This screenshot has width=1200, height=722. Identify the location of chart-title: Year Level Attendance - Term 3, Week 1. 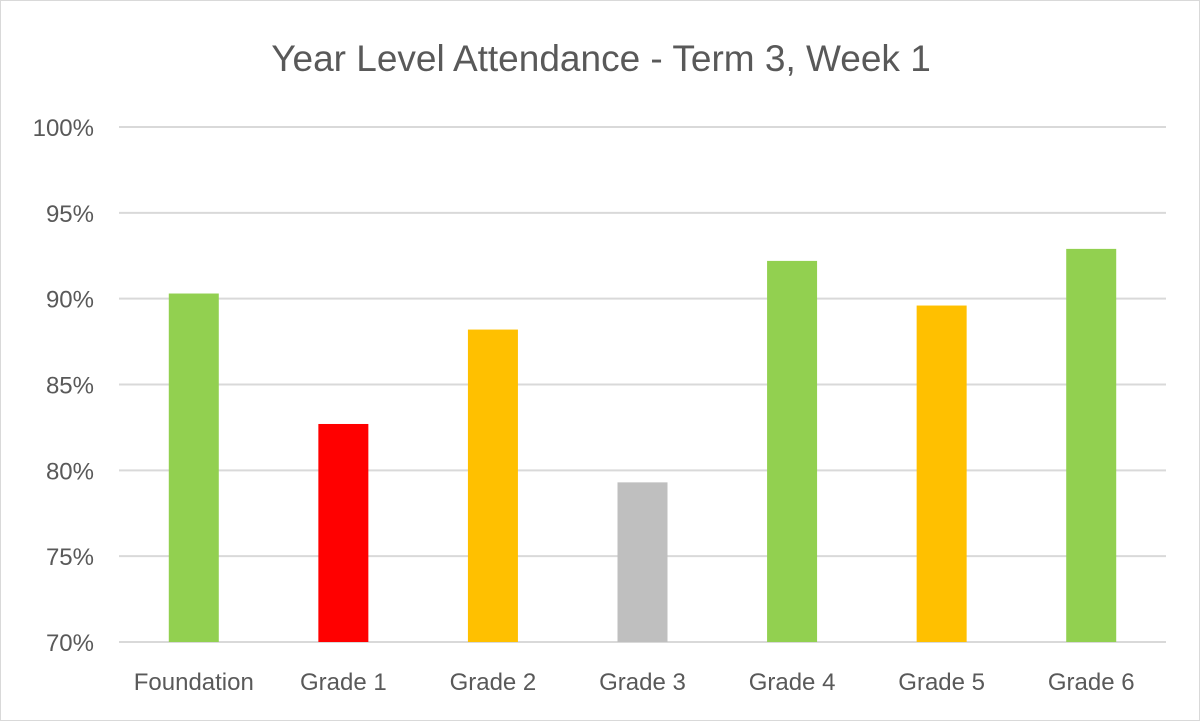
(601, 58).